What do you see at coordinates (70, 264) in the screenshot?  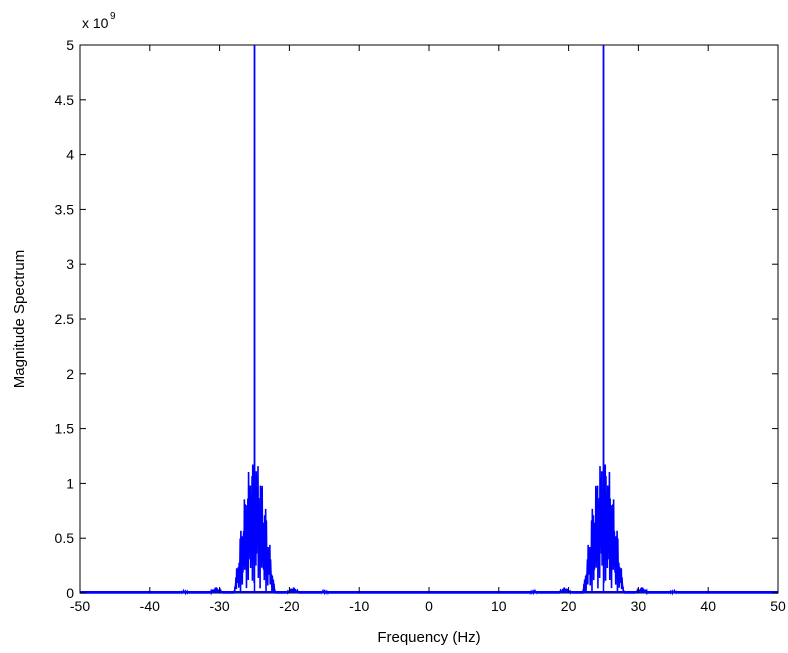 I see `y-tick-label: 3` at bounding box center [70, 264].